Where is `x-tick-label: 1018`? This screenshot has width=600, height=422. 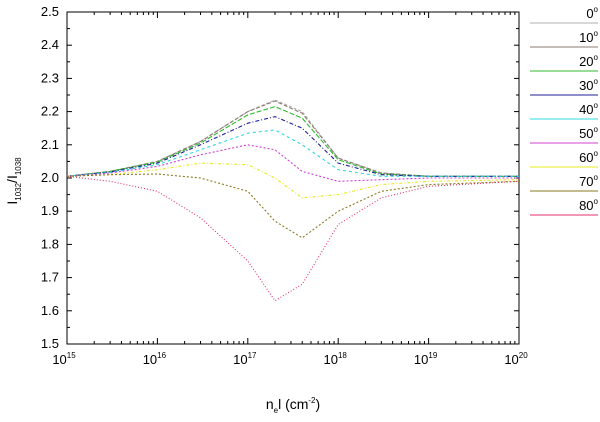
x-tick-label: 1018 is located at coordinates (336, 359).